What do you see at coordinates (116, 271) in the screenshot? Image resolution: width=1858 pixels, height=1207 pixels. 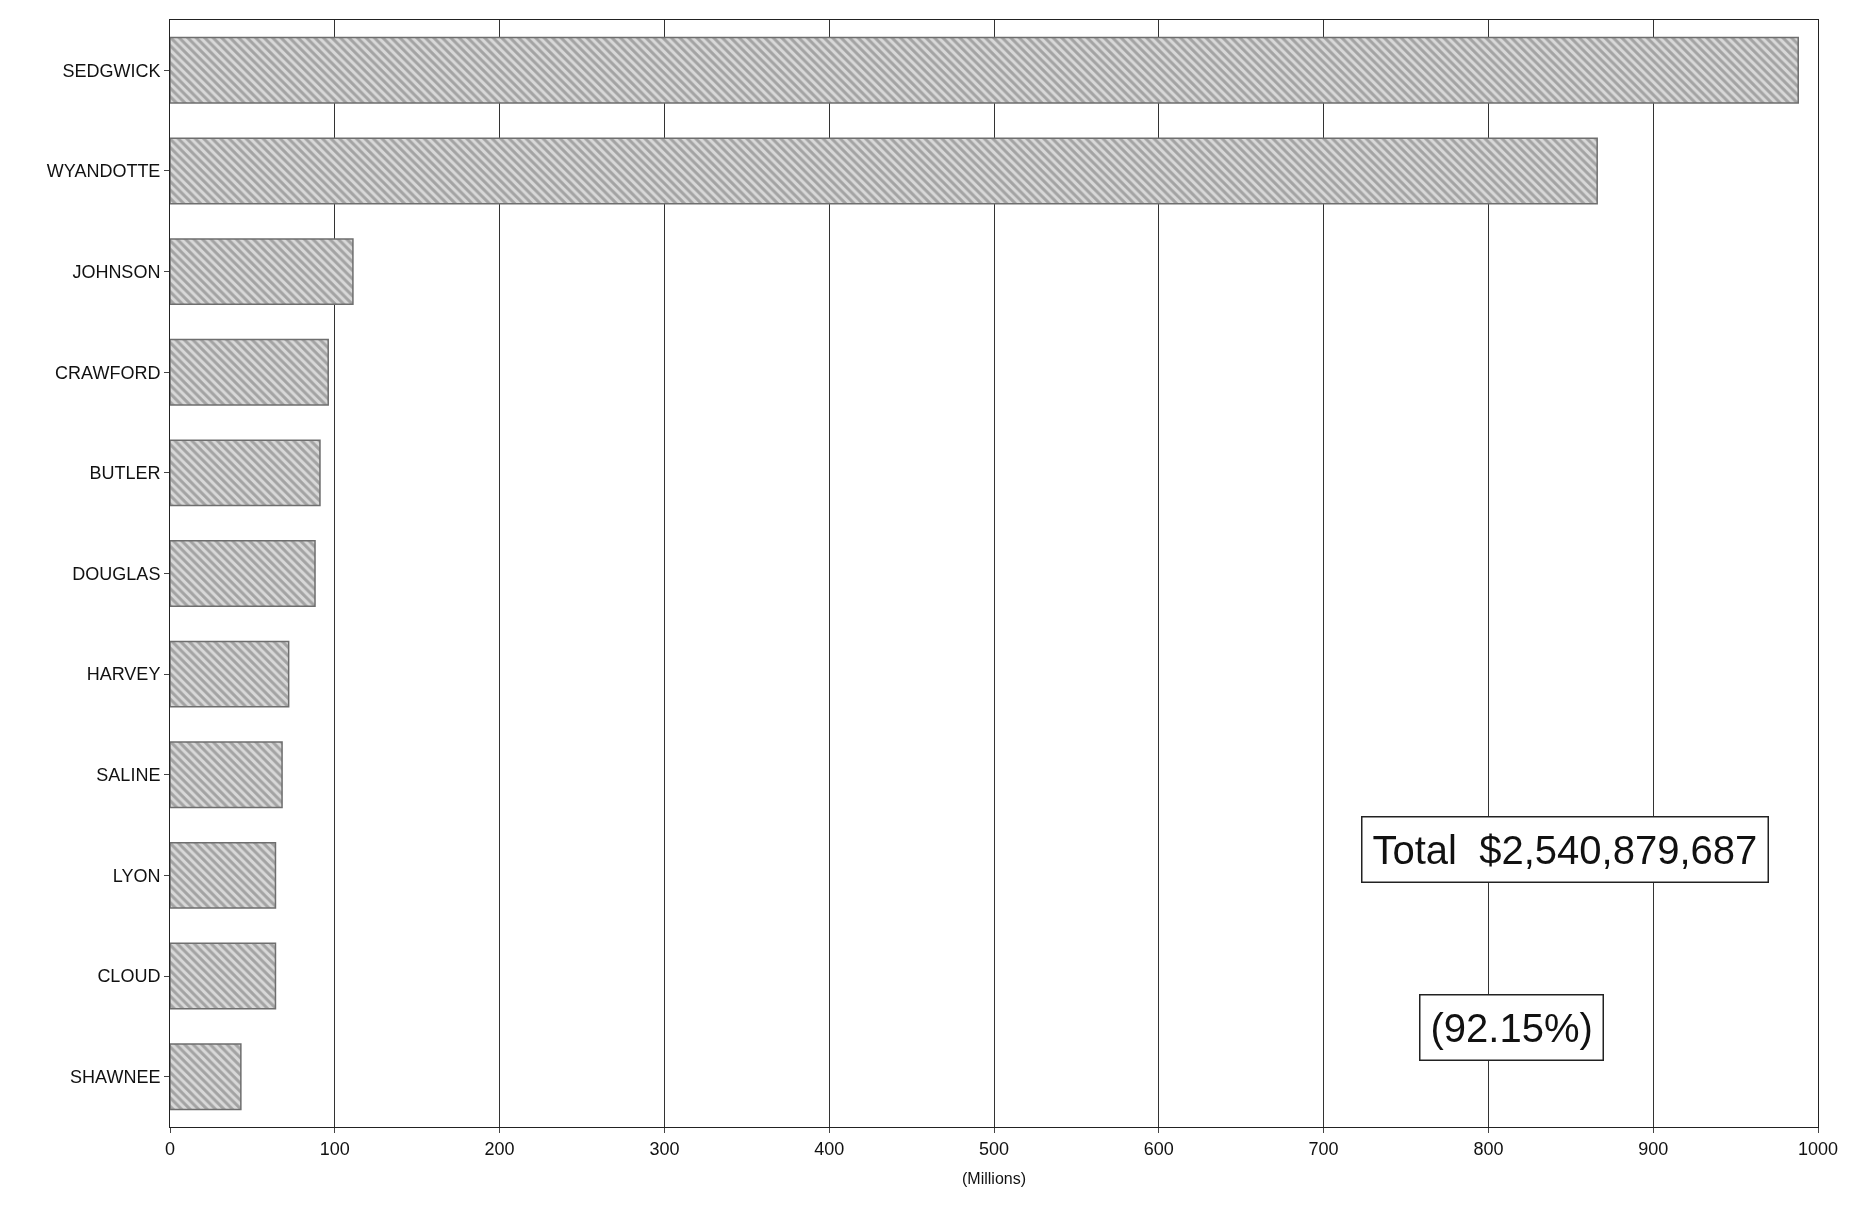 I see `y-tick-label: JOHNSON` at bounding box center [116, 271].